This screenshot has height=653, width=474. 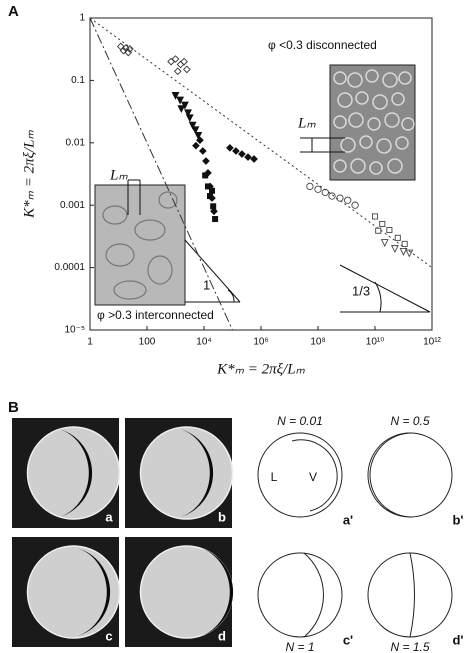 What do you see at coordinates (317, 342) in the screenshot?
I see `x-tick-label: 10⁸` at bounding box center [317, 342].